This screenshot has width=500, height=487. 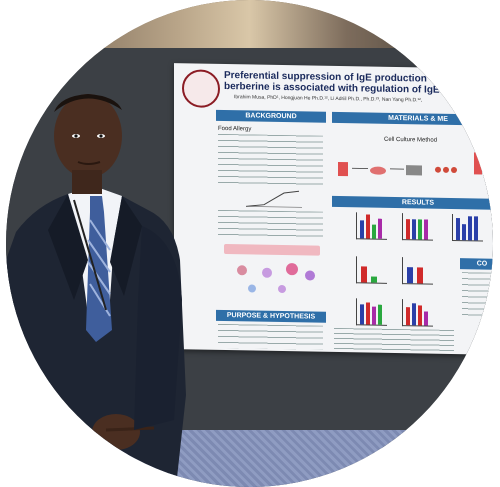 What do you see at coordinates (415, 173) in the screenshot?
I see `cell-culture-diagram` at bounding box center [415, 173].